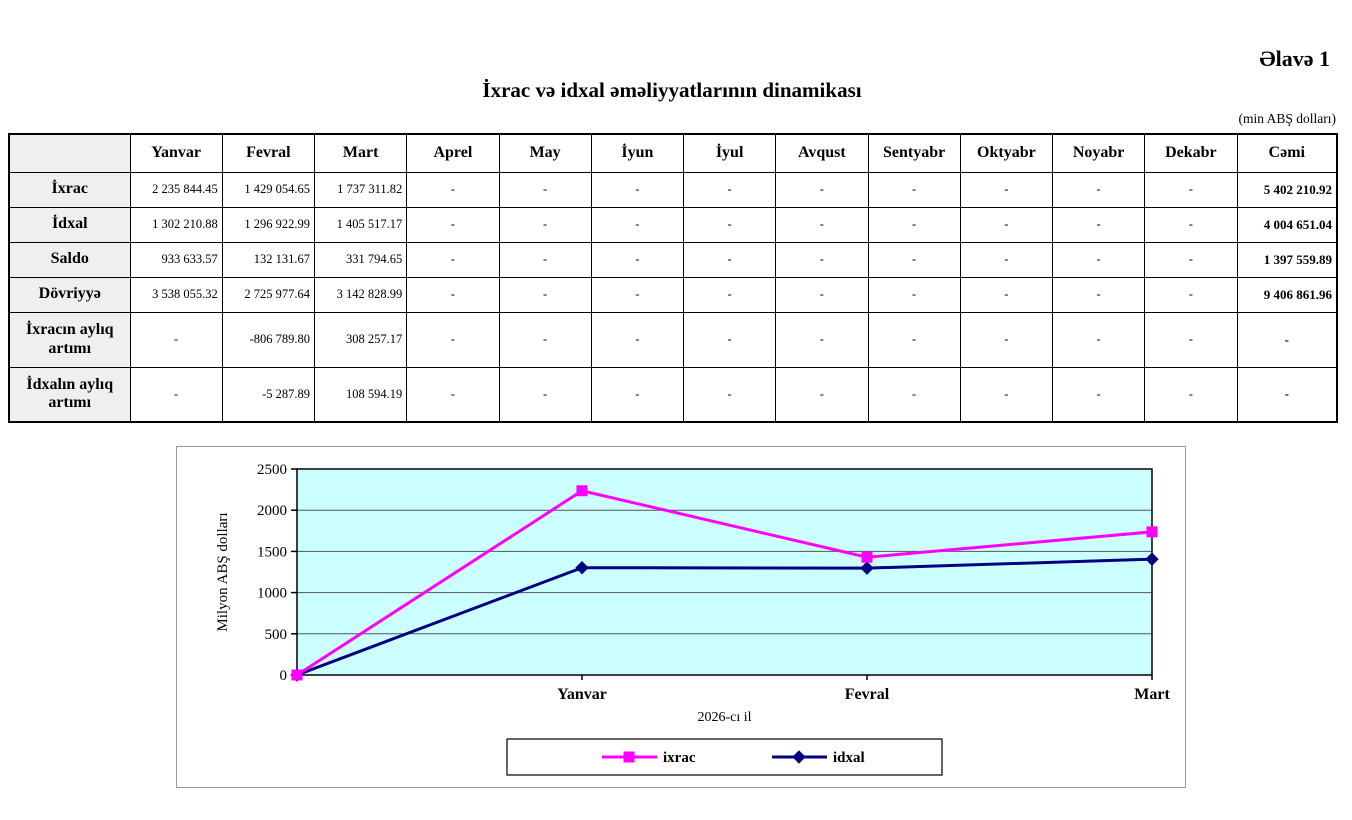 Image resolution: width=1352 pixels, height=820 pixels. What do you see at coordinates (360, 294) in the screenshot?
I see `table-cell: 3 142 828.99` at bounding box center [360, 294].